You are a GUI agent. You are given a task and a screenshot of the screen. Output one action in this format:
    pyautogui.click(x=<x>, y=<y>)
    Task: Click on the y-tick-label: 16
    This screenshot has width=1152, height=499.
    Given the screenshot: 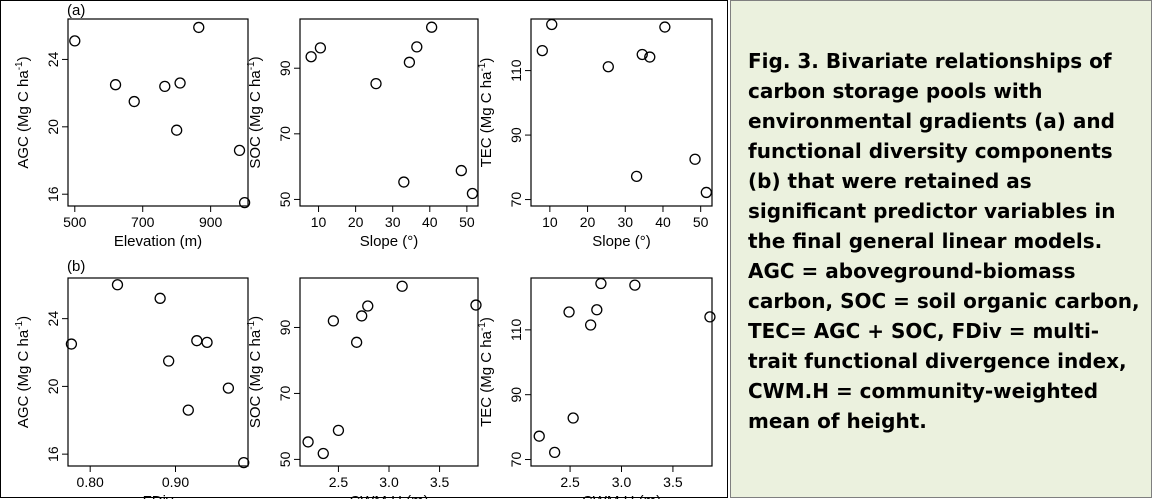 What is the action you would take?
    pyautogui.click(x=53, y=194)
    